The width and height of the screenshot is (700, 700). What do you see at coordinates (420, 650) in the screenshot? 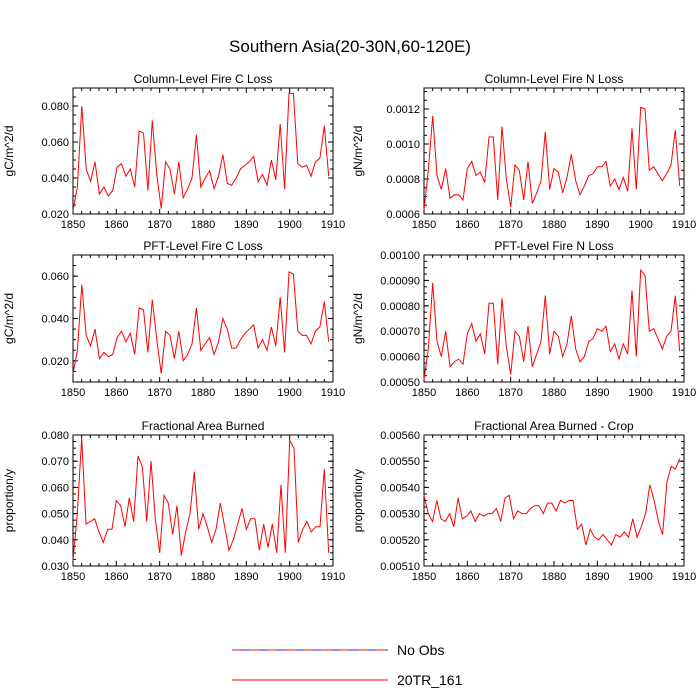
I see `legend-label-no-obs: No Obs` at bounding box center [420, 650].